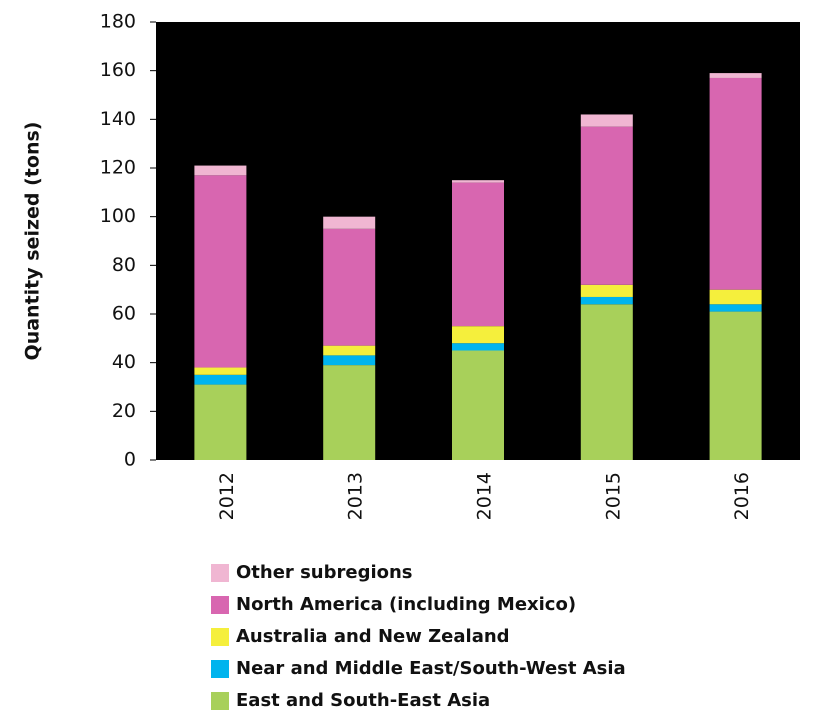 The image size is (817, 728). What do you see at coordinates (124, 411) in the screenshot?
I see `y-tick-label: 20` at bounding box center [124, 411].